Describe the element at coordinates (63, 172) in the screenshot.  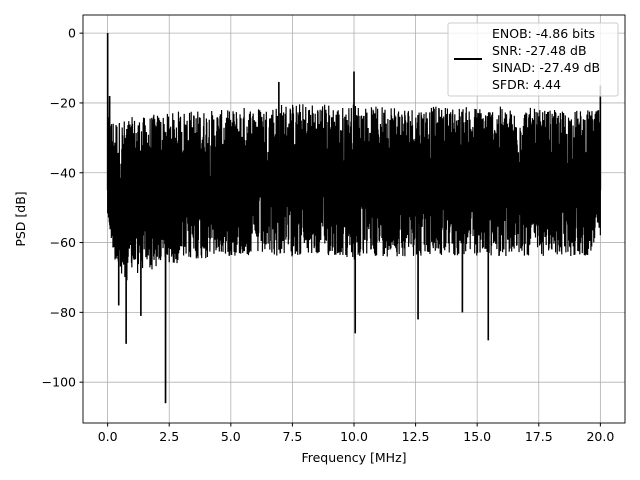
I see `y-tick-label: −40` at that location.